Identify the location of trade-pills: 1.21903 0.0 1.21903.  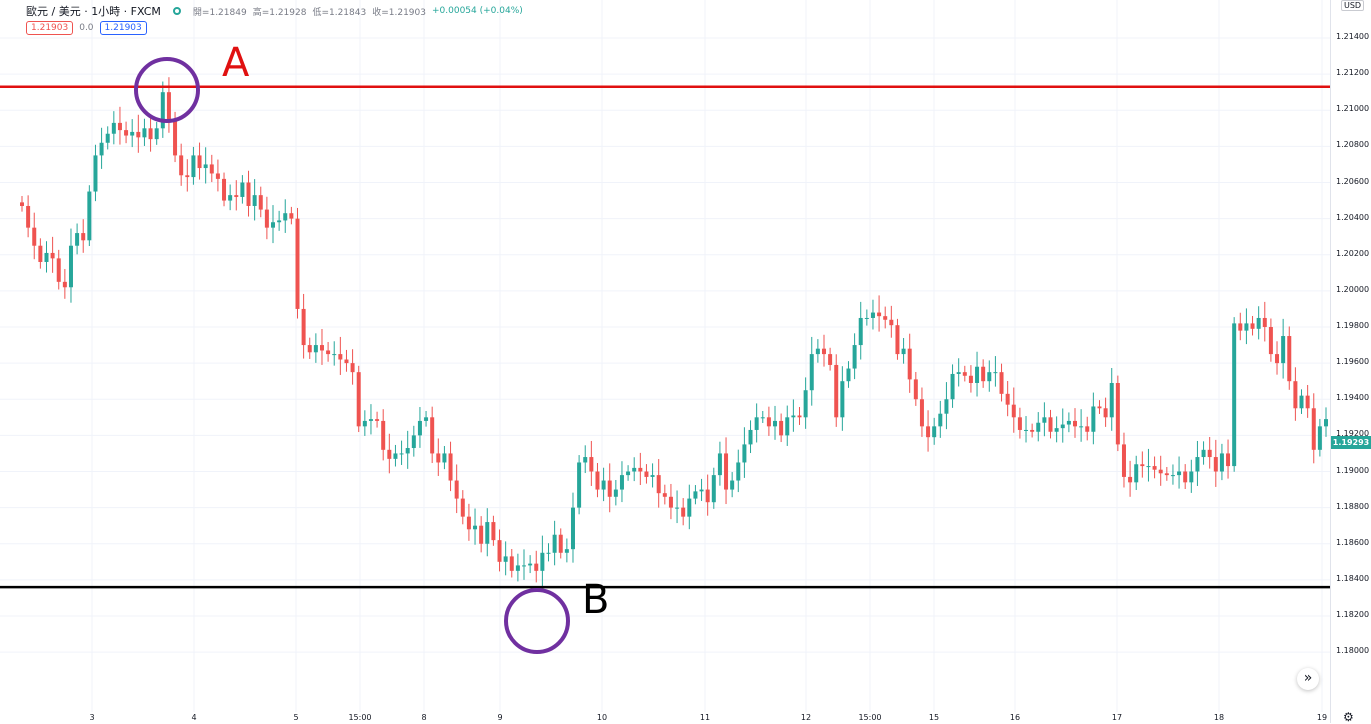
(86, 28).